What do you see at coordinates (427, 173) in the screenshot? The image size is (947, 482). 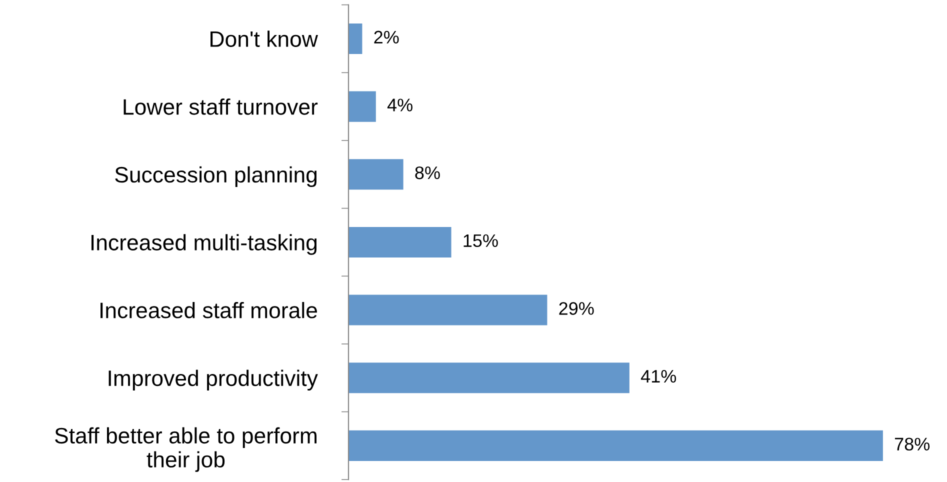 I see `data-label: 8%` at bounding box center [427, 173].